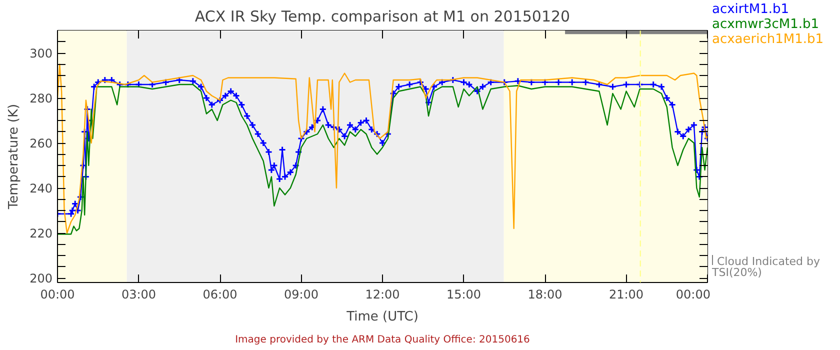  What do you see at coordinates (626, 295) in the screenshot?
I see `x-tick-label: 21:00` at bounding box center [626, 295].